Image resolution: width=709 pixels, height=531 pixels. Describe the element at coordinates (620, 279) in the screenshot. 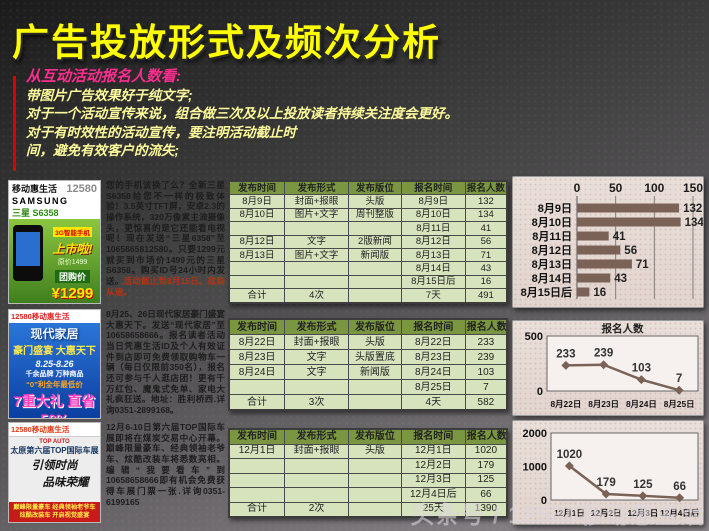

I see `value-label: 43` at that location.